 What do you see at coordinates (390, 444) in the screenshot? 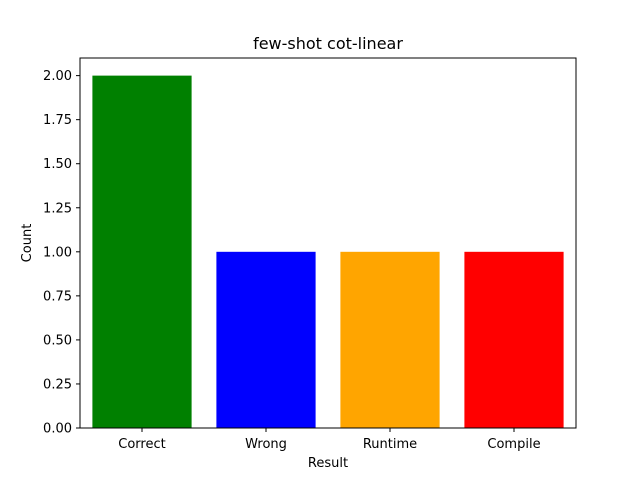
I see `x-tick-label: Runtime` at bounding box center [390, 444].